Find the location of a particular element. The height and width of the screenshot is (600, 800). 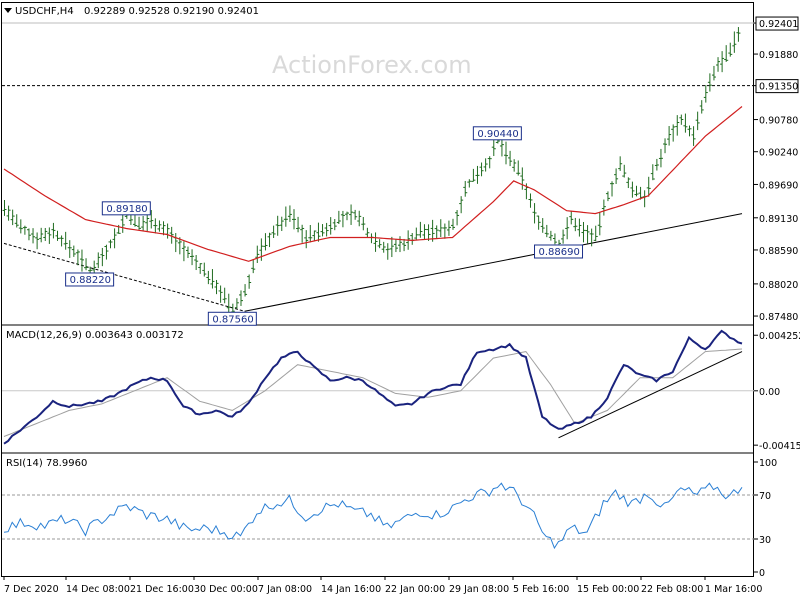

time-tick-label: 22 Feb 08:00 is located at coordinates (672, 589).